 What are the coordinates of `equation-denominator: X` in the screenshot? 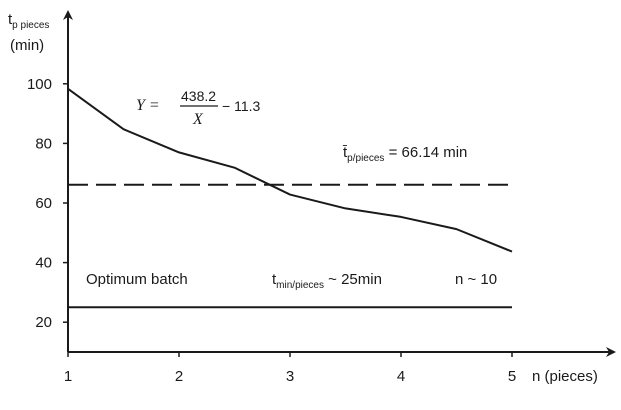 It's located at (198, 119).